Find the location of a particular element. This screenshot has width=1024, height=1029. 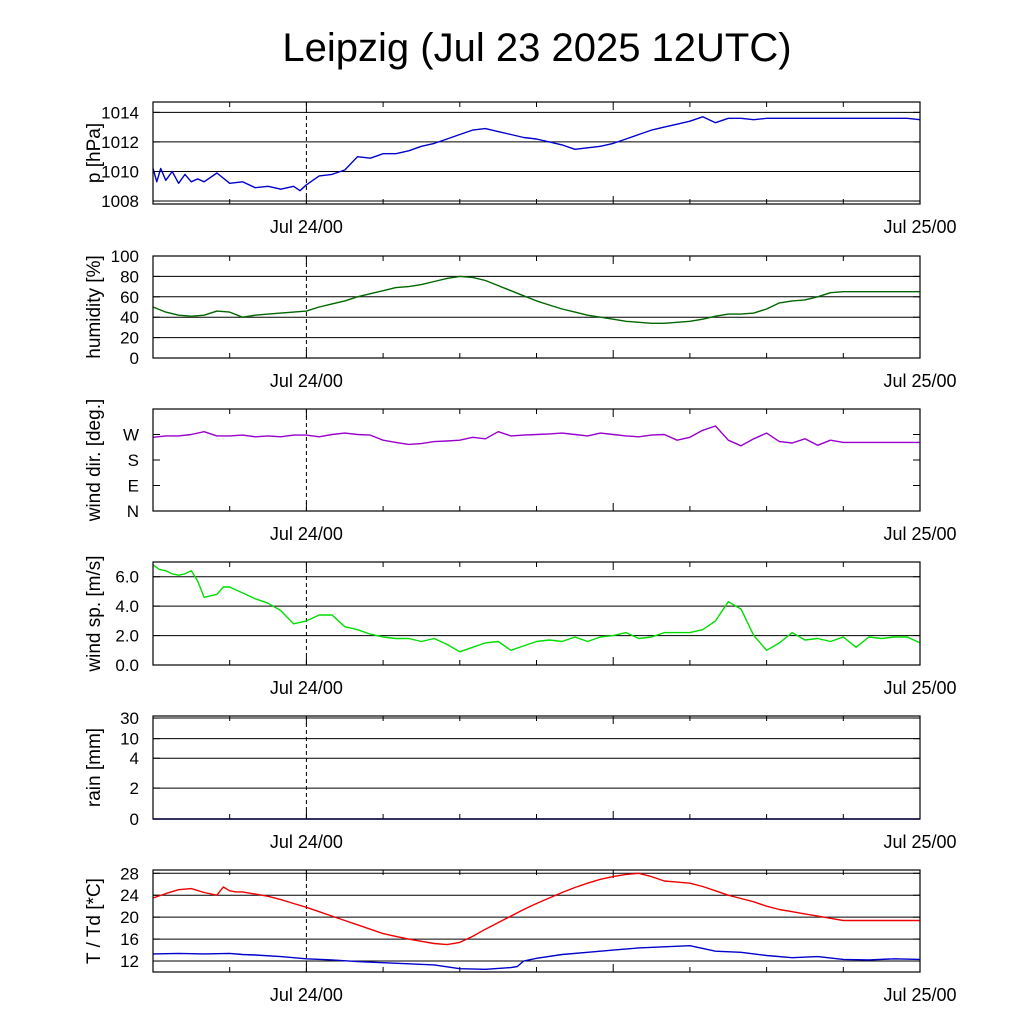

y-tick-label: 1012 is located at coordinates (120, 142).